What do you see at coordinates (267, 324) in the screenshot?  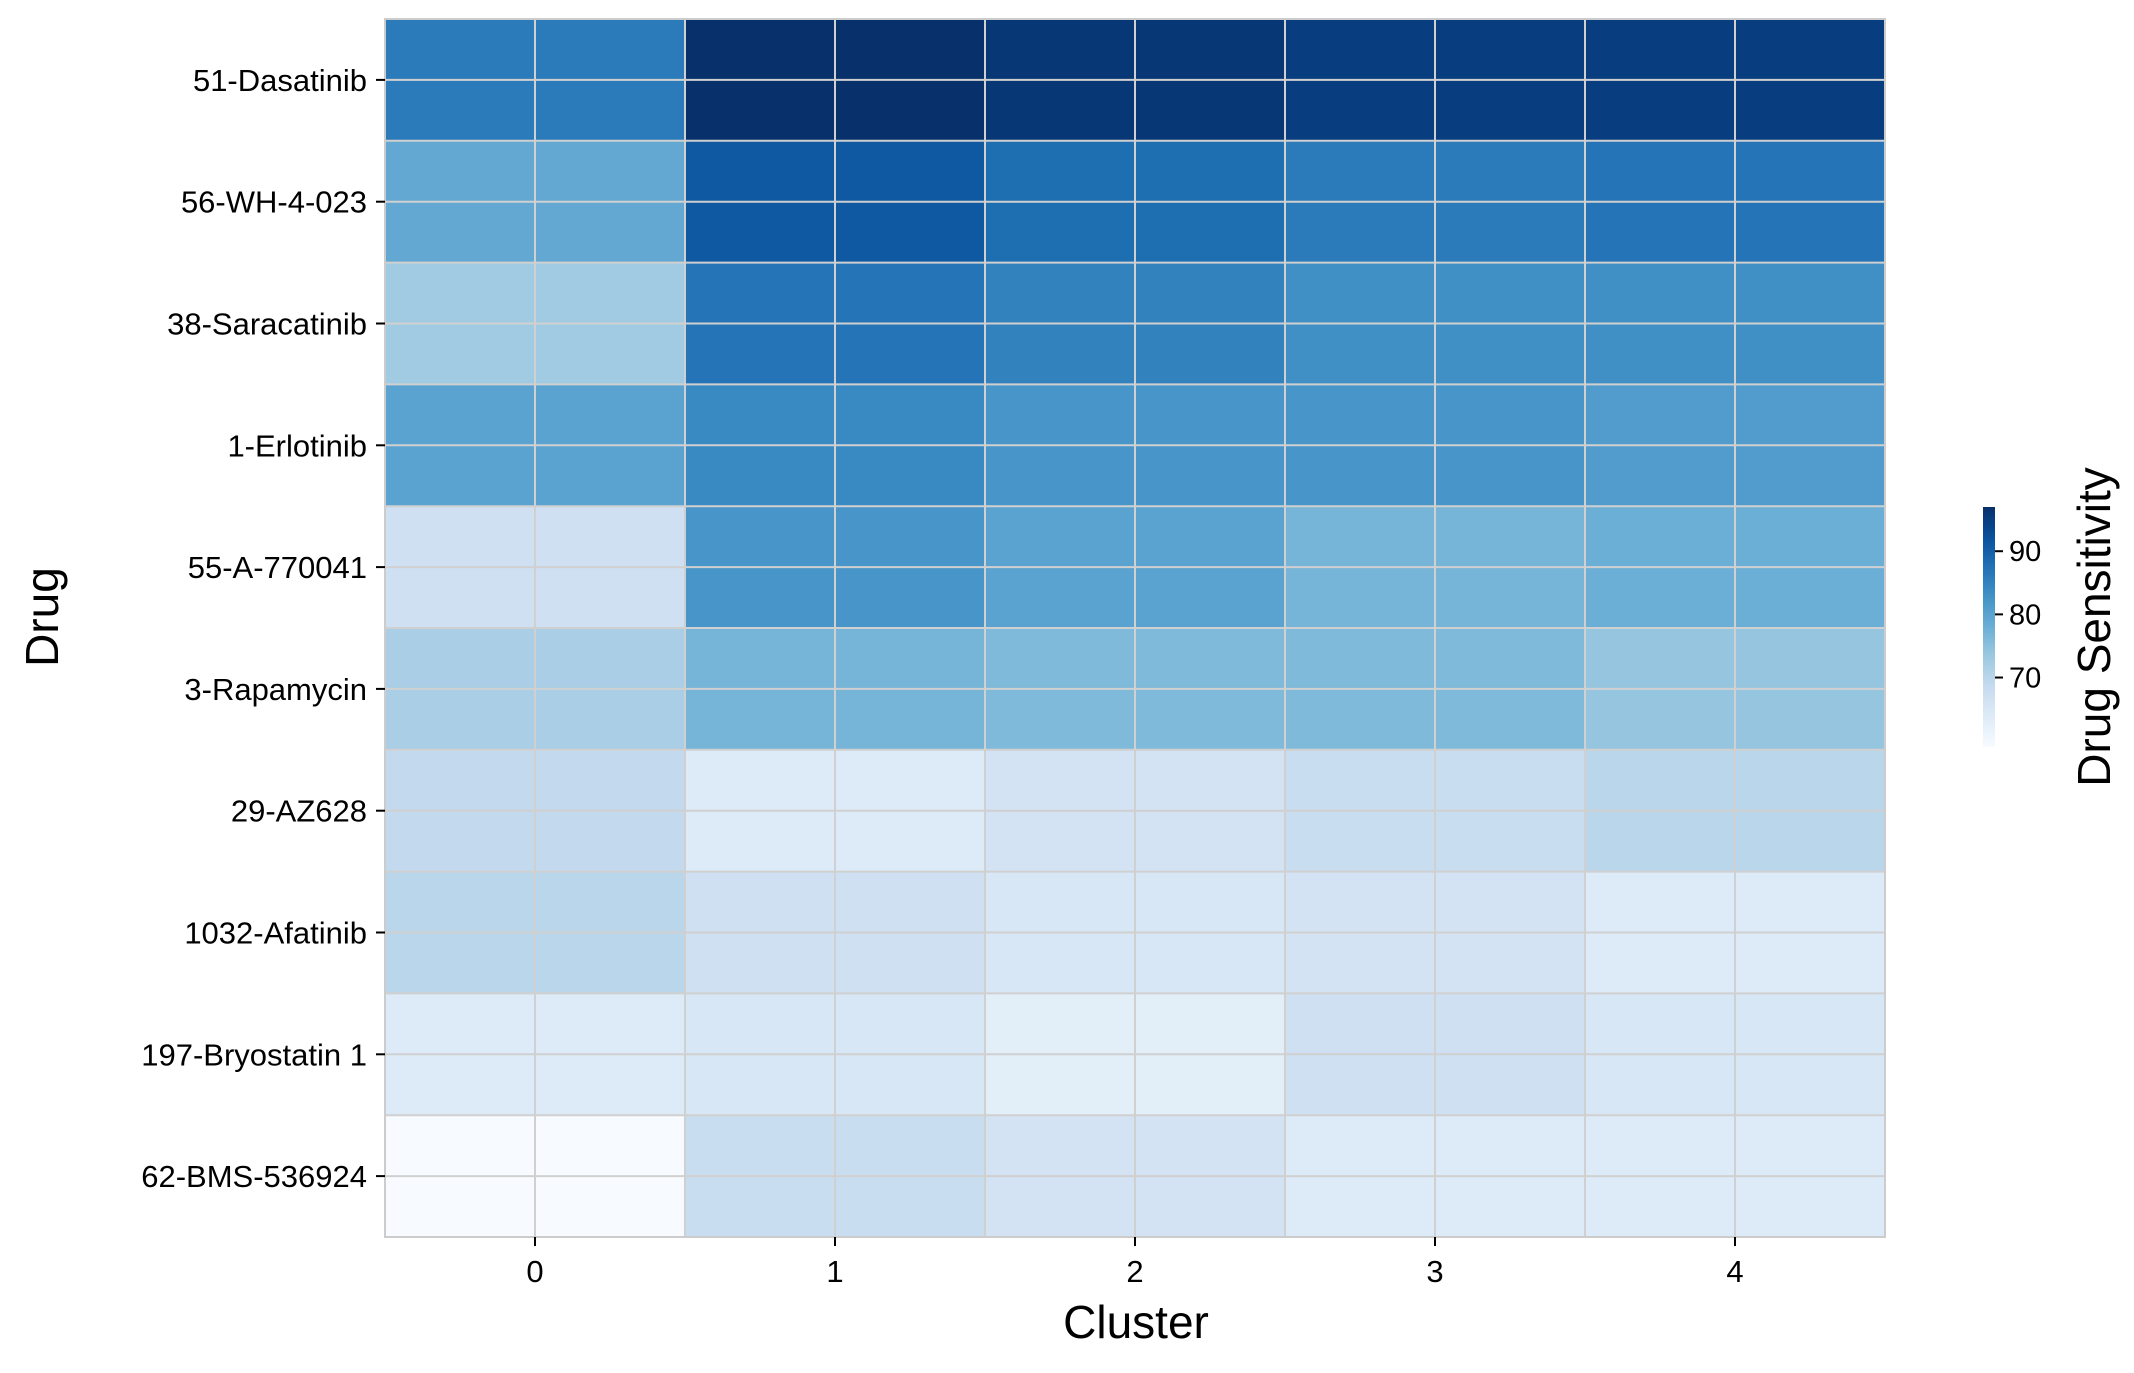 I see `y-tick-label: 38-Saracatinib` at bounding box center [267, 324].